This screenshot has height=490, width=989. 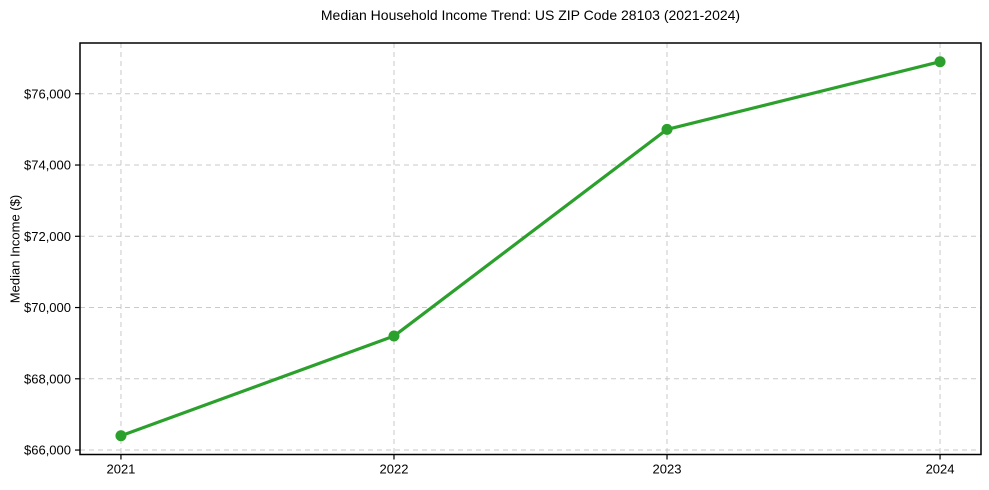 What do you see at coordinates (47, 307) in the screenshot?
I see `y-tick-label: $70,000` at bounding box center [47, 307].